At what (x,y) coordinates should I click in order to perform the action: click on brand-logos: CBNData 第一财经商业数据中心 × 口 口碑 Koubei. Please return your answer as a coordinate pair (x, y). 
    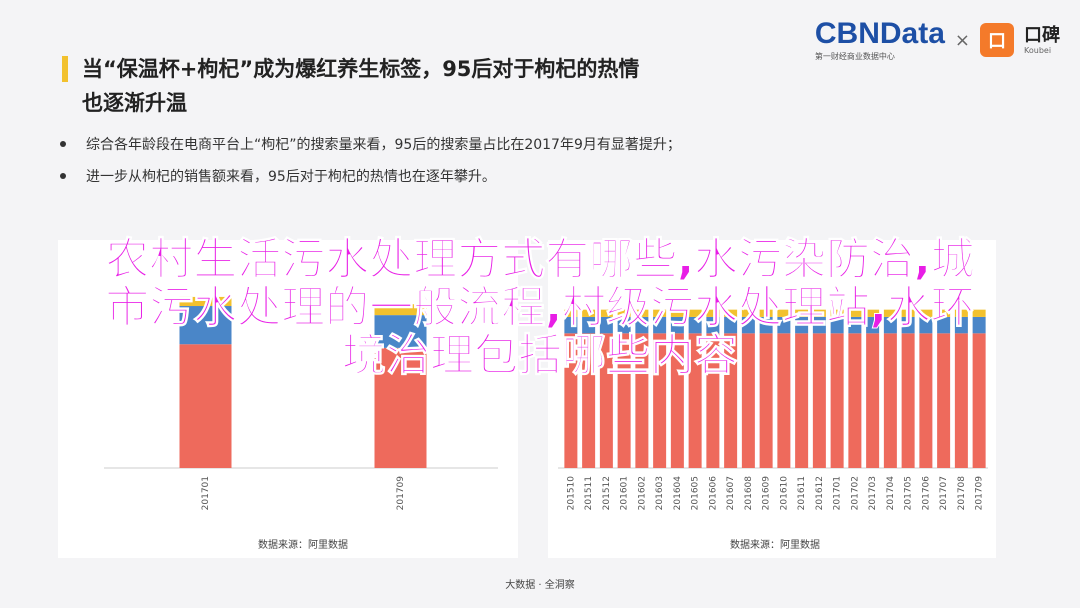
    Looking at the image, I should click on (937, 40).